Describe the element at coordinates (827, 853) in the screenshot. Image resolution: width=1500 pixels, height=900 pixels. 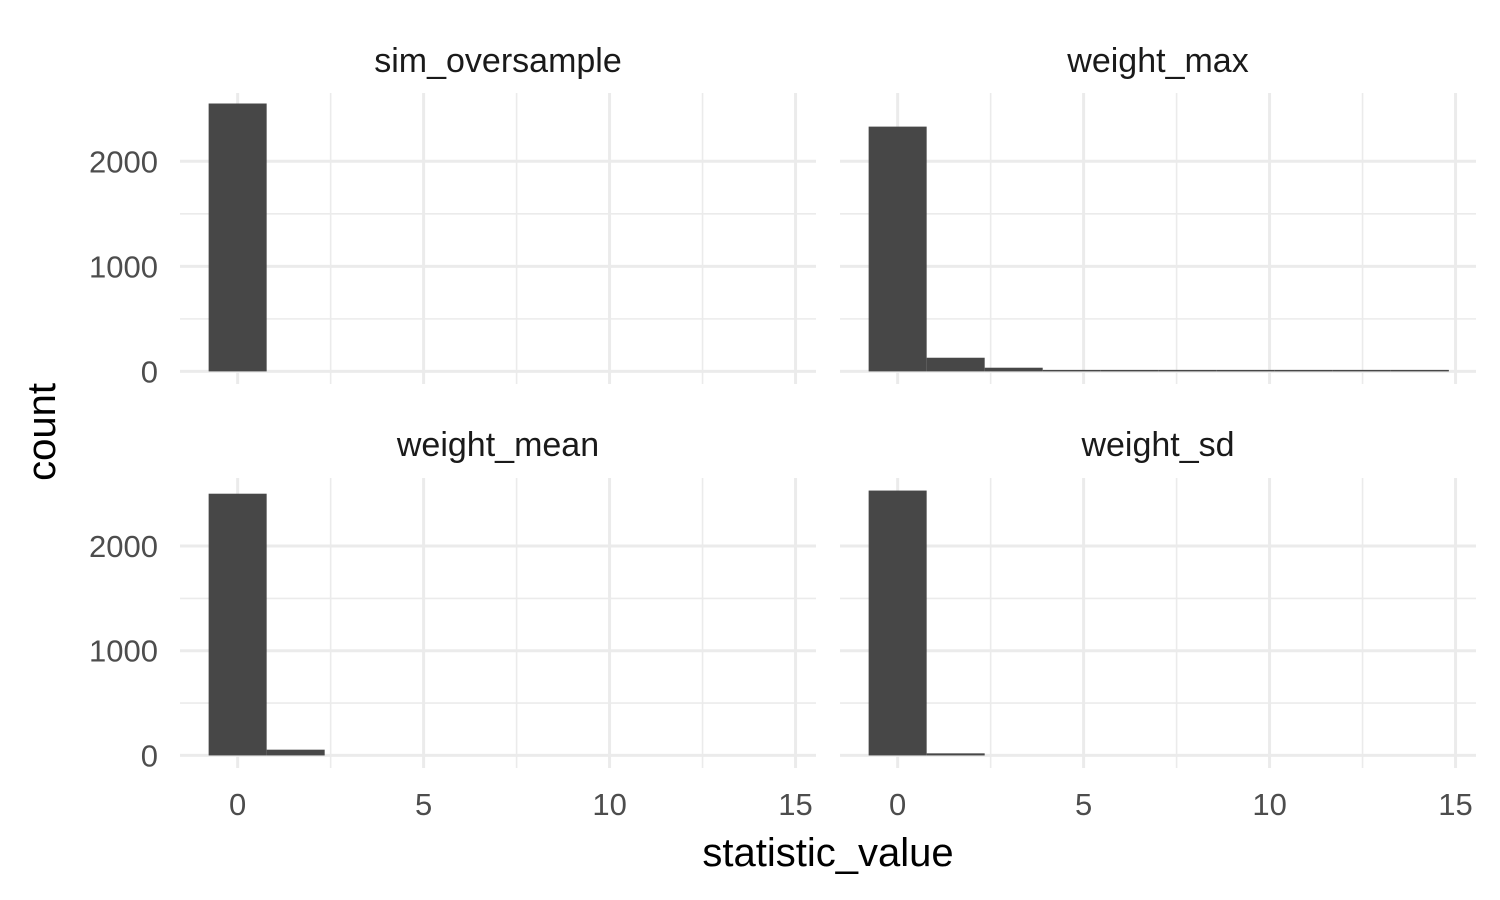
I see `x-axis-title: statistic_value` at that location.